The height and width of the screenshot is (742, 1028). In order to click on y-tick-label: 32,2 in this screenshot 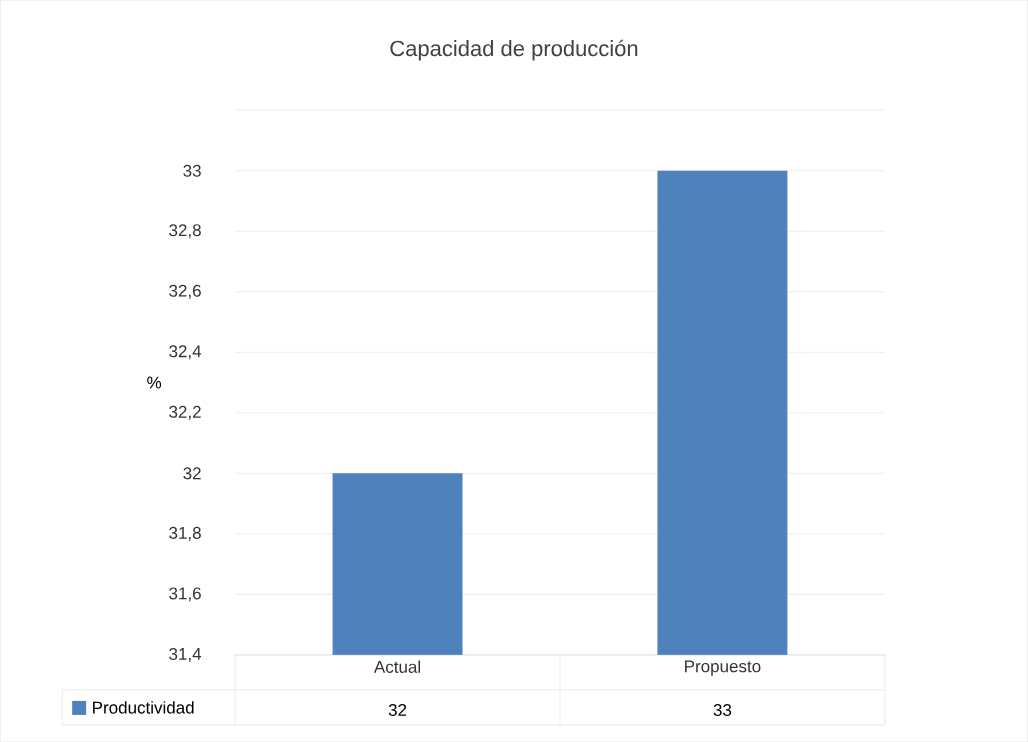, I will do `click(185, 412)`.